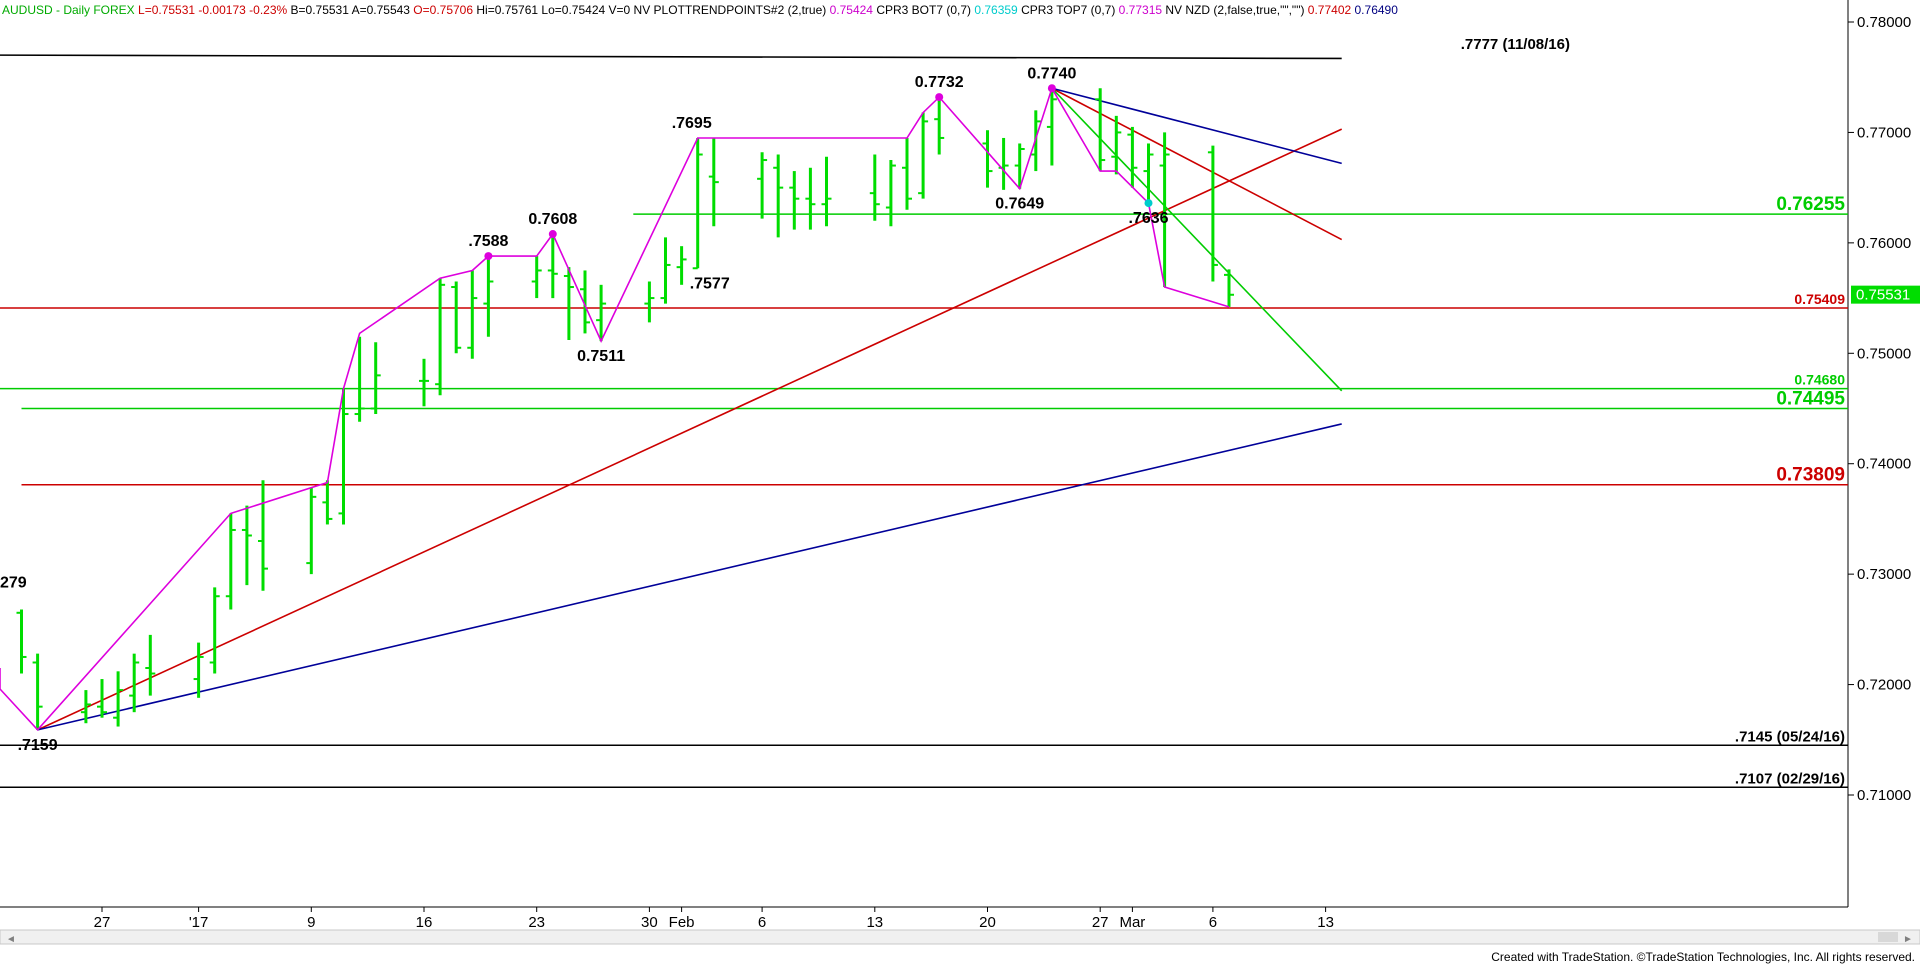  I want to click on info-bar-item: 0.77315, so click(1138, 10).